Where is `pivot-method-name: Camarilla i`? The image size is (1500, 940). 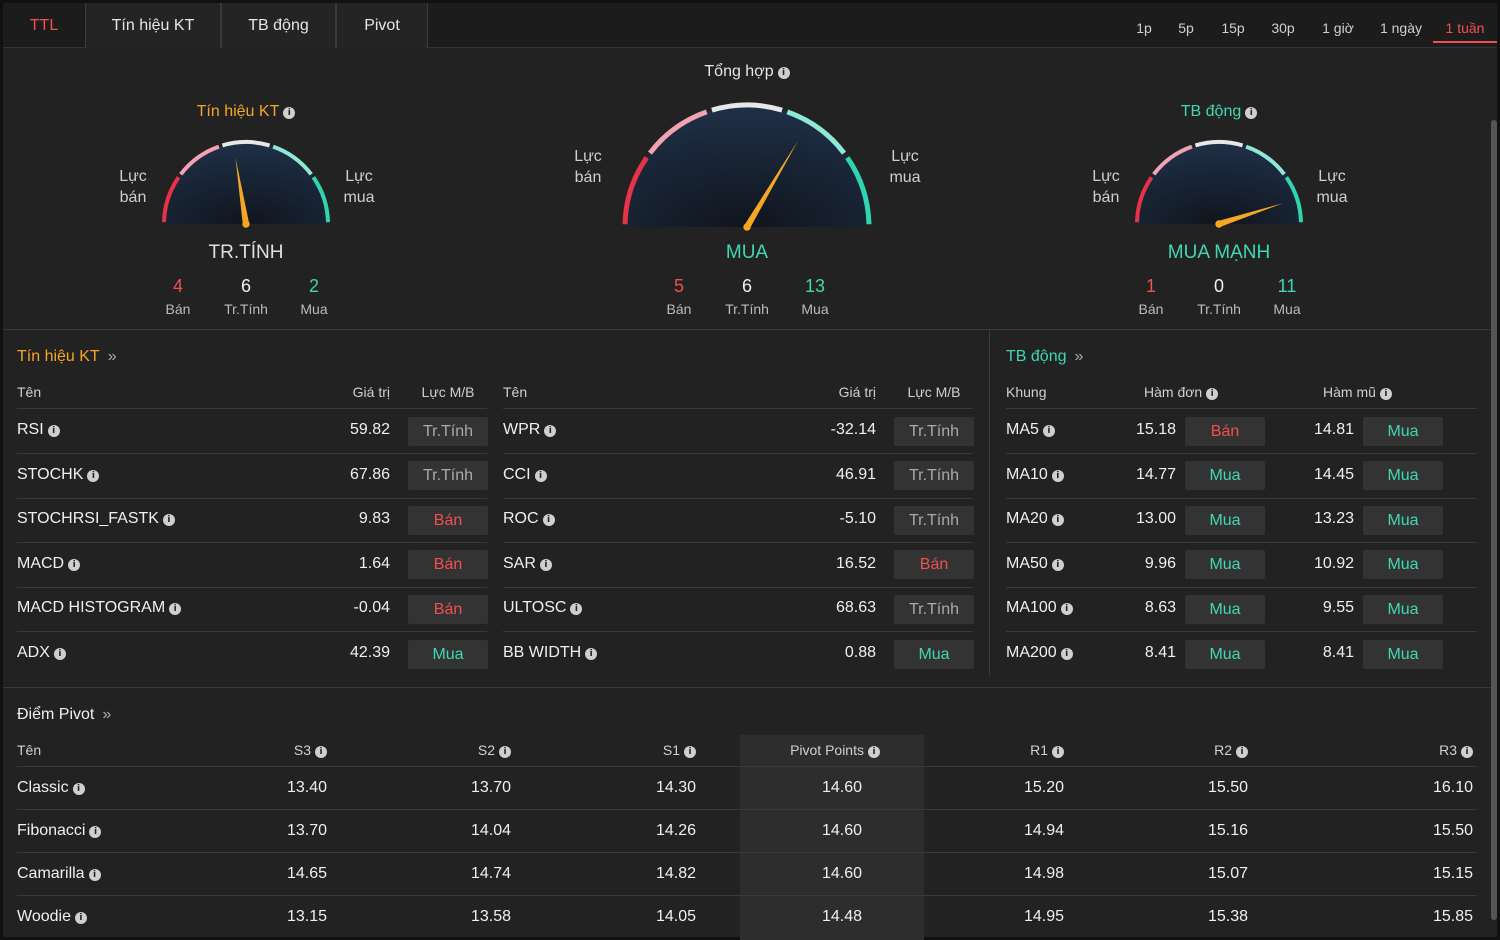
pivot-method-name: Camarilla i is located at coordinates (59, 874).